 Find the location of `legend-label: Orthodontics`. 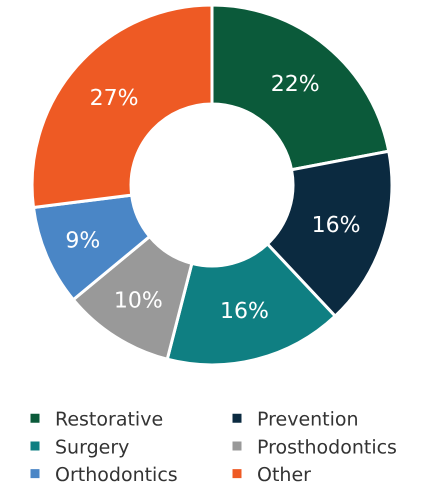

legend-label: Orthodontics is located at coordinates (116, 475).